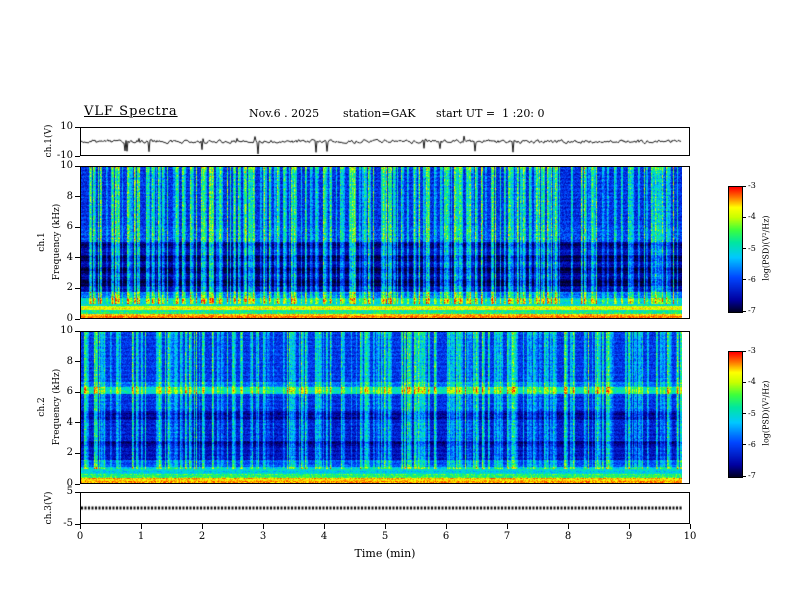 Image resolution: width=792 pixels, height=612 pixels. Describe the element at coordinates (507, 536) in the screenshot. I see `time-tick-label: 7` at that location.